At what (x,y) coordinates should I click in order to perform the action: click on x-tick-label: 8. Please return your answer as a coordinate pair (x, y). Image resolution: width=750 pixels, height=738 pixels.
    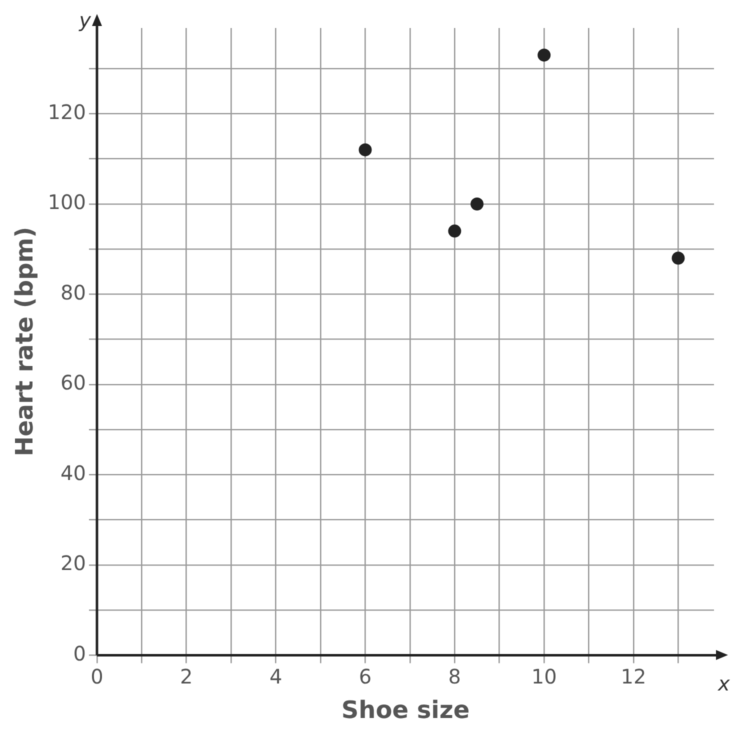
    Looking at the image, I should click on (455, 676).